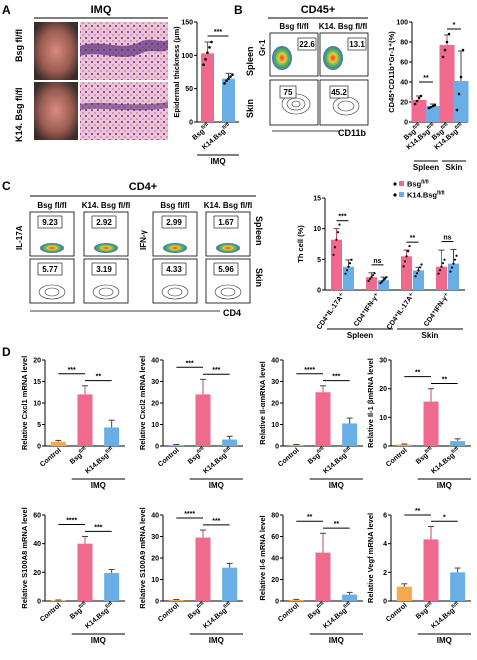  What do you see at coordinates (339, 92) in the screenshot?
I see `facs-value: 45.2` at bounding box center [339, 92].